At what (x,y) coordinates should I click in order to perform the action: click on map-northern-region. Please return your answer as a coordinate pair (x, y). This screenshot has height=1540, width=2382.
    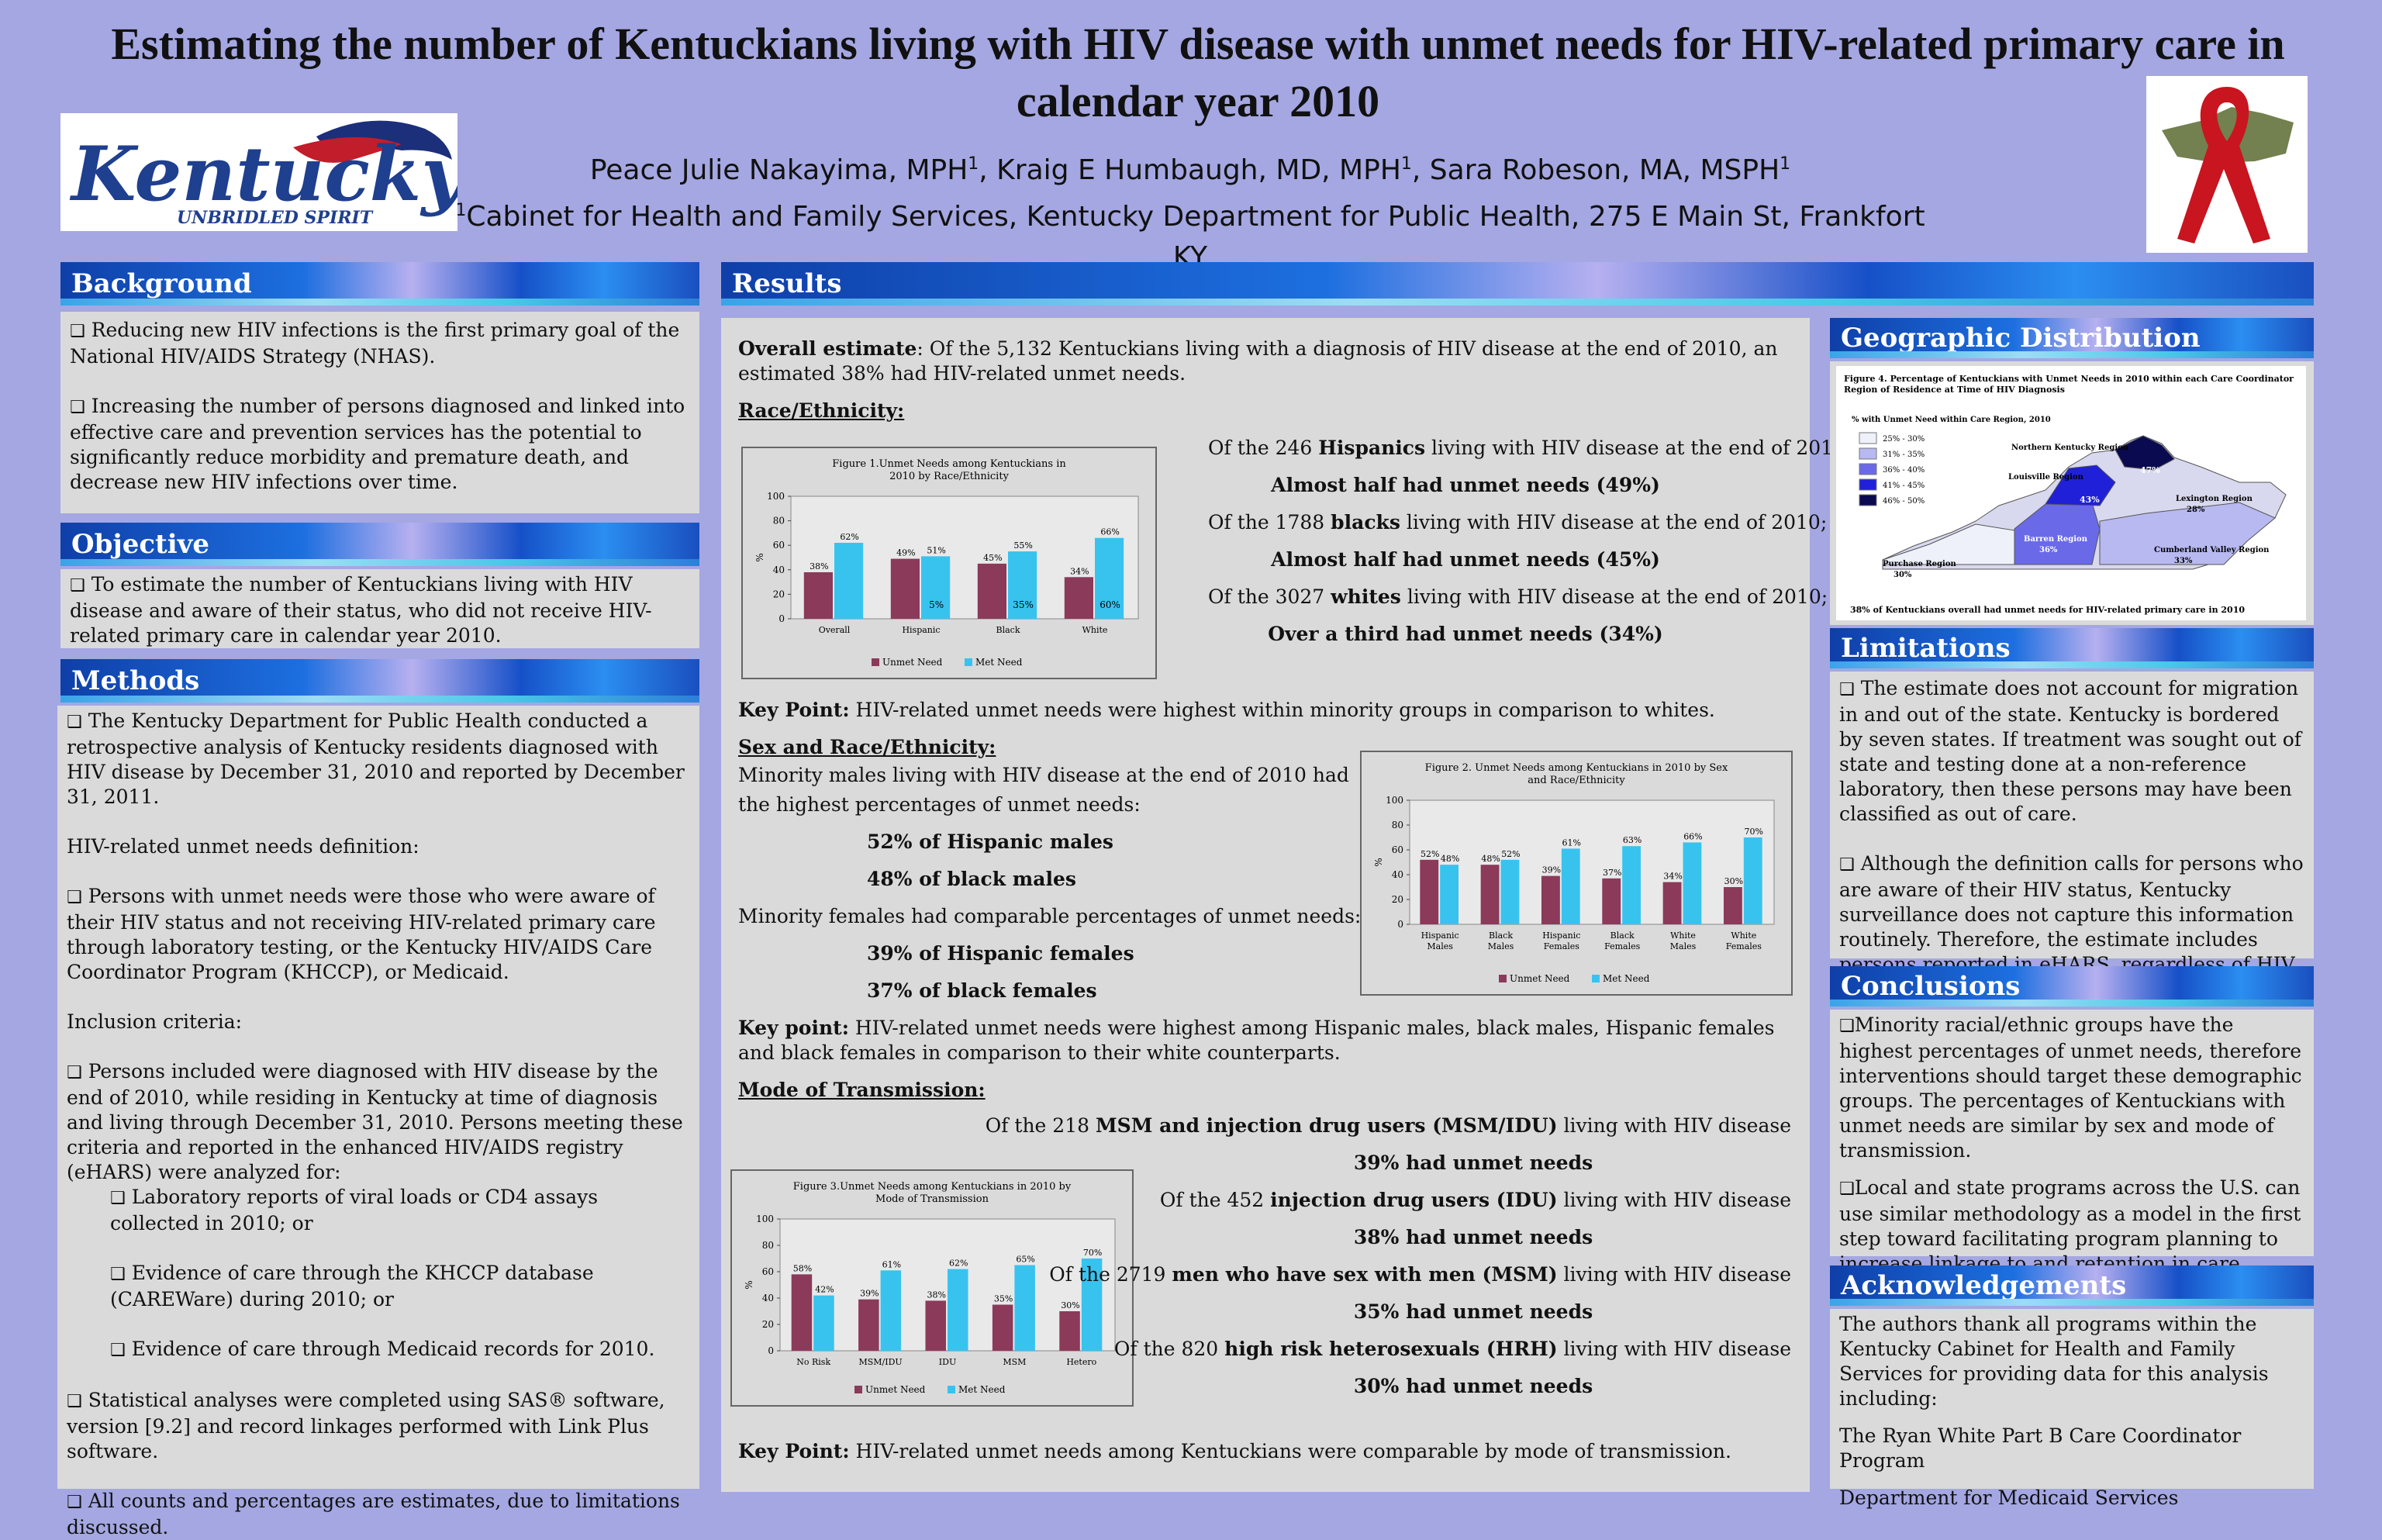
    Looking at the image, I should click on (2144, 453).